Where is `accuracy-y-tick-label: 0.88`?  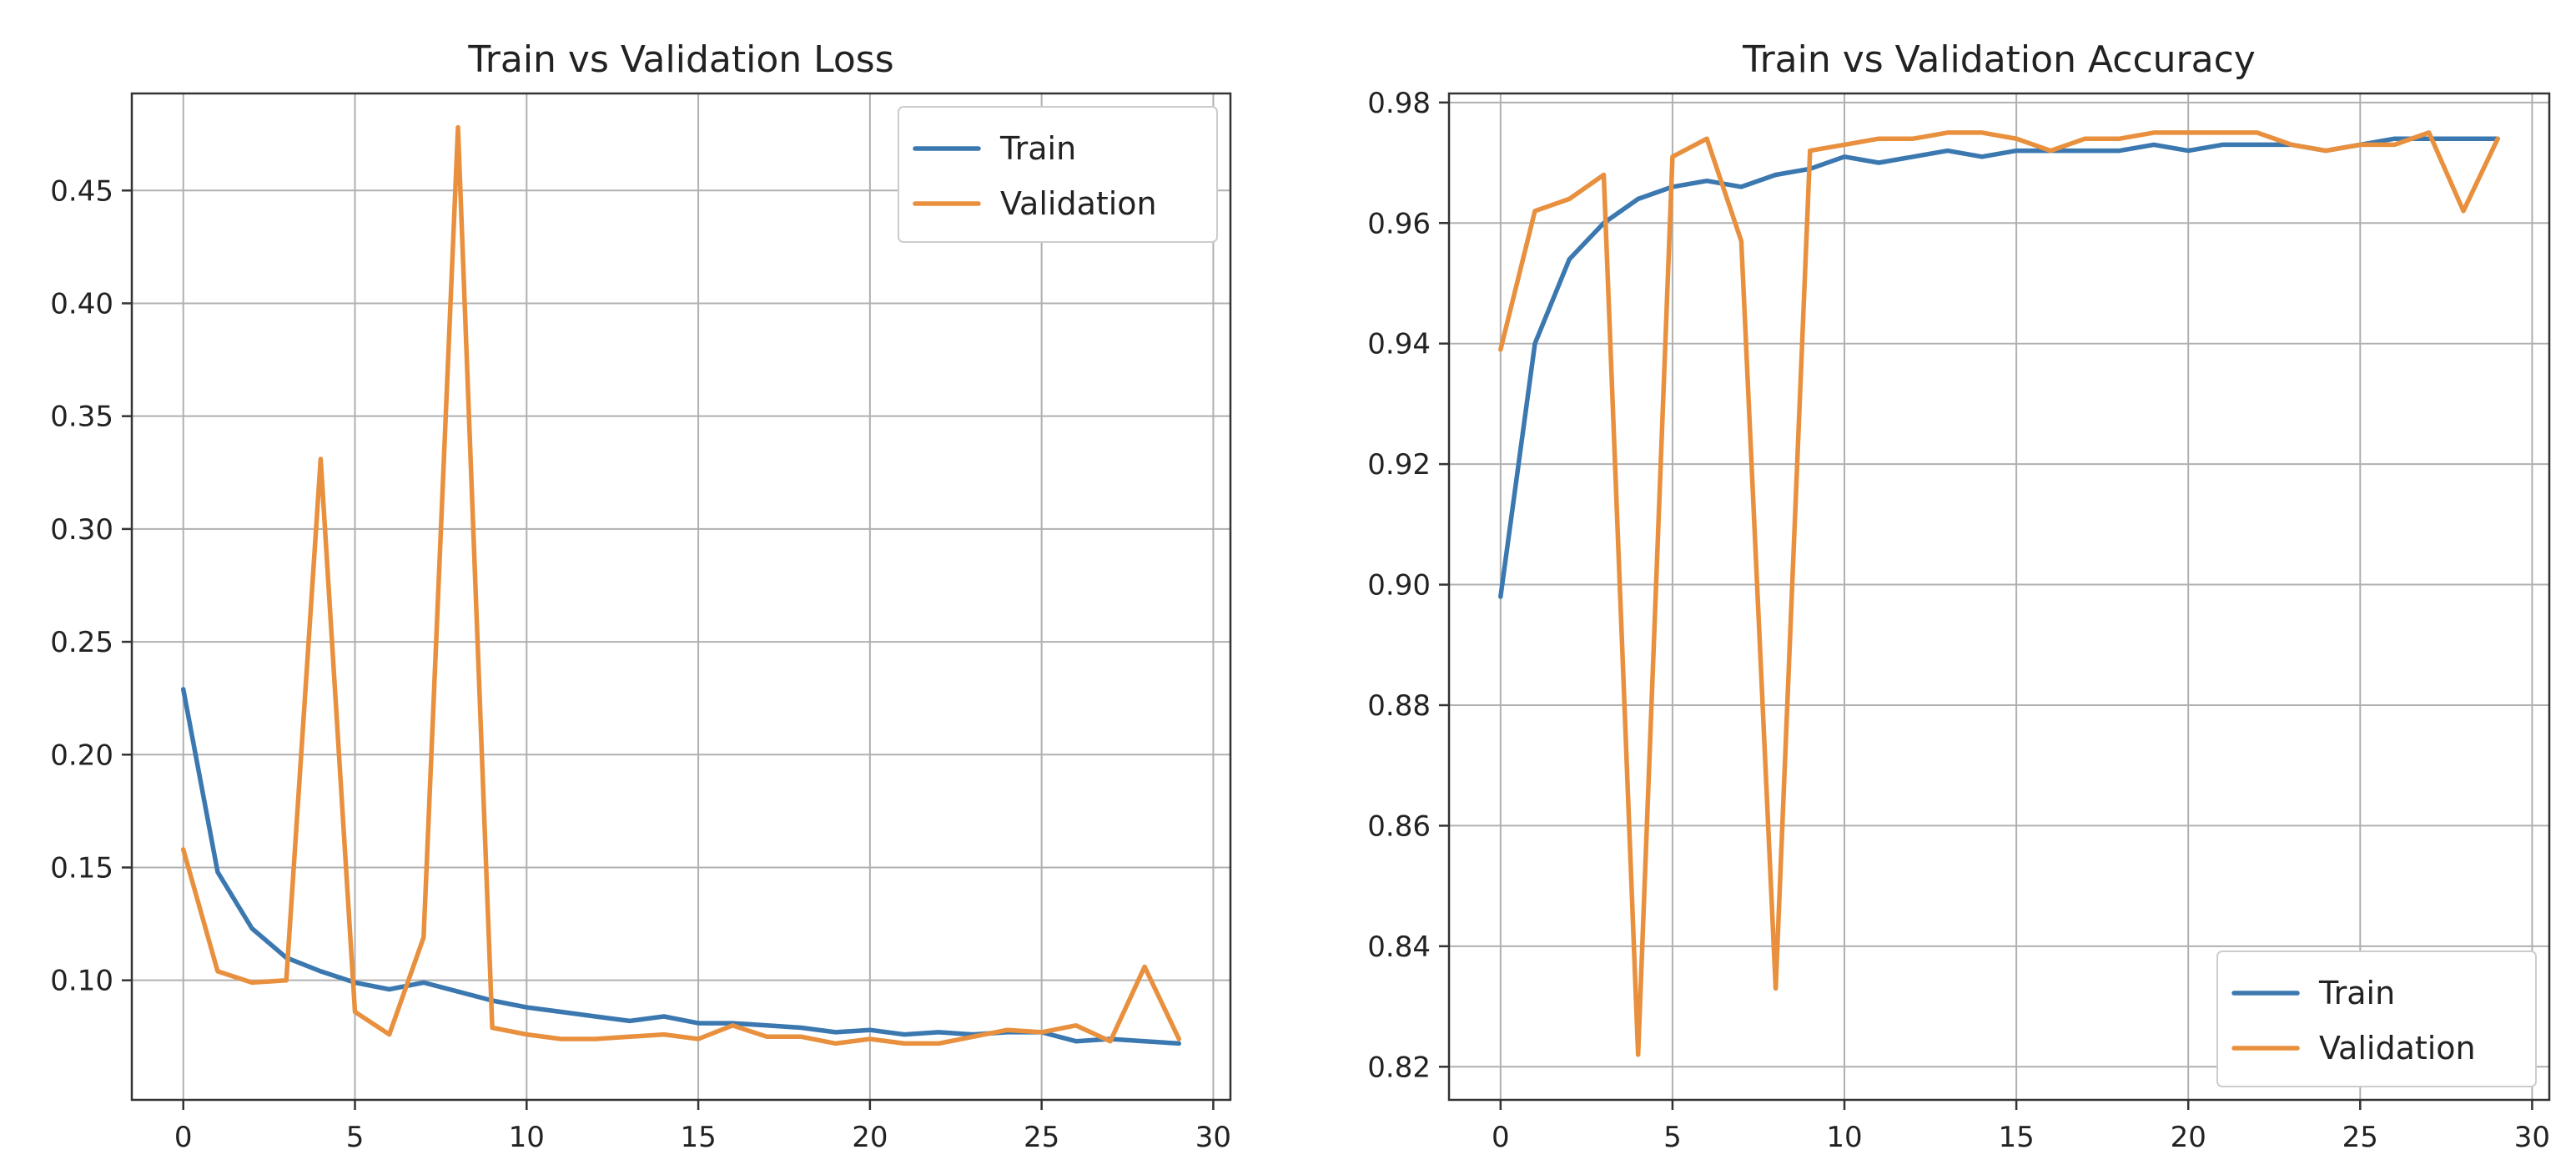
accuracy-y-tick-label: 0.88 is located at coordinates (1399, 706).